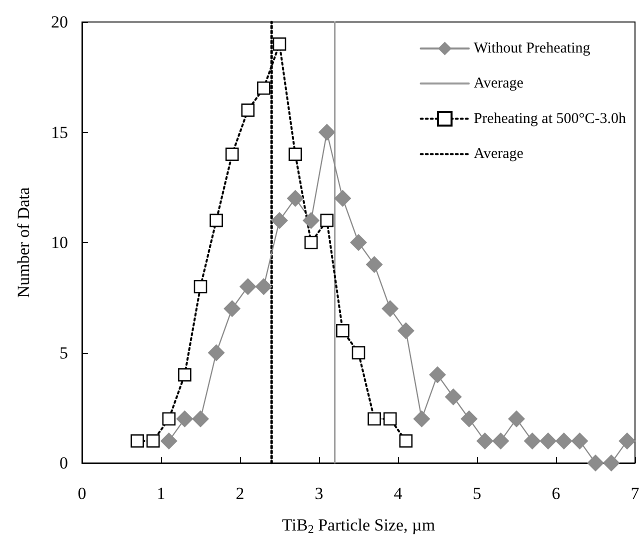 This screenshot has width=643, height=550. What do you see at coordinates (556, 493) in the screenshot?
I see `x-tick-label: 6` at bounding box center [556, 493].